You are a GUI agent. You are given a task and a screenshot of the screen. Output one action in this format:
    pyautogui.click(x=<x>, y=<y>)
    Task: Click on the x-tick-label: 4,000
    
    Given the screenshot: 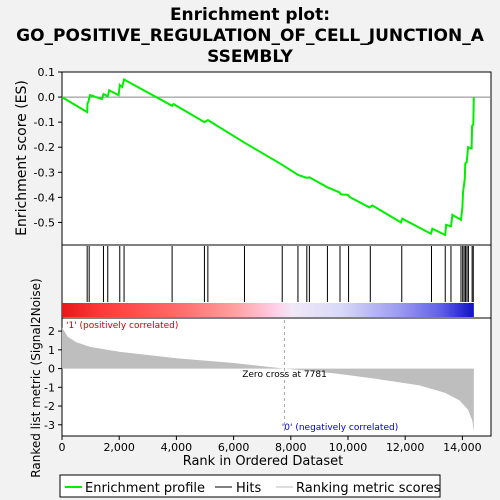 What is the action you would take?
    pyautogui.click(x=177, y=447)
    